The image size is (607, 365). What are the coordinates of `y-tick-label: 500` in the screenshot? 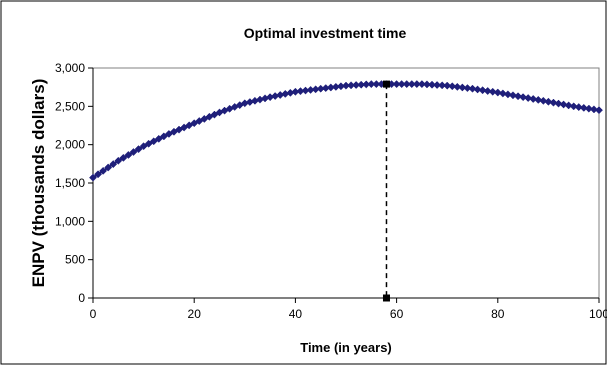 It's located at (75, 260).